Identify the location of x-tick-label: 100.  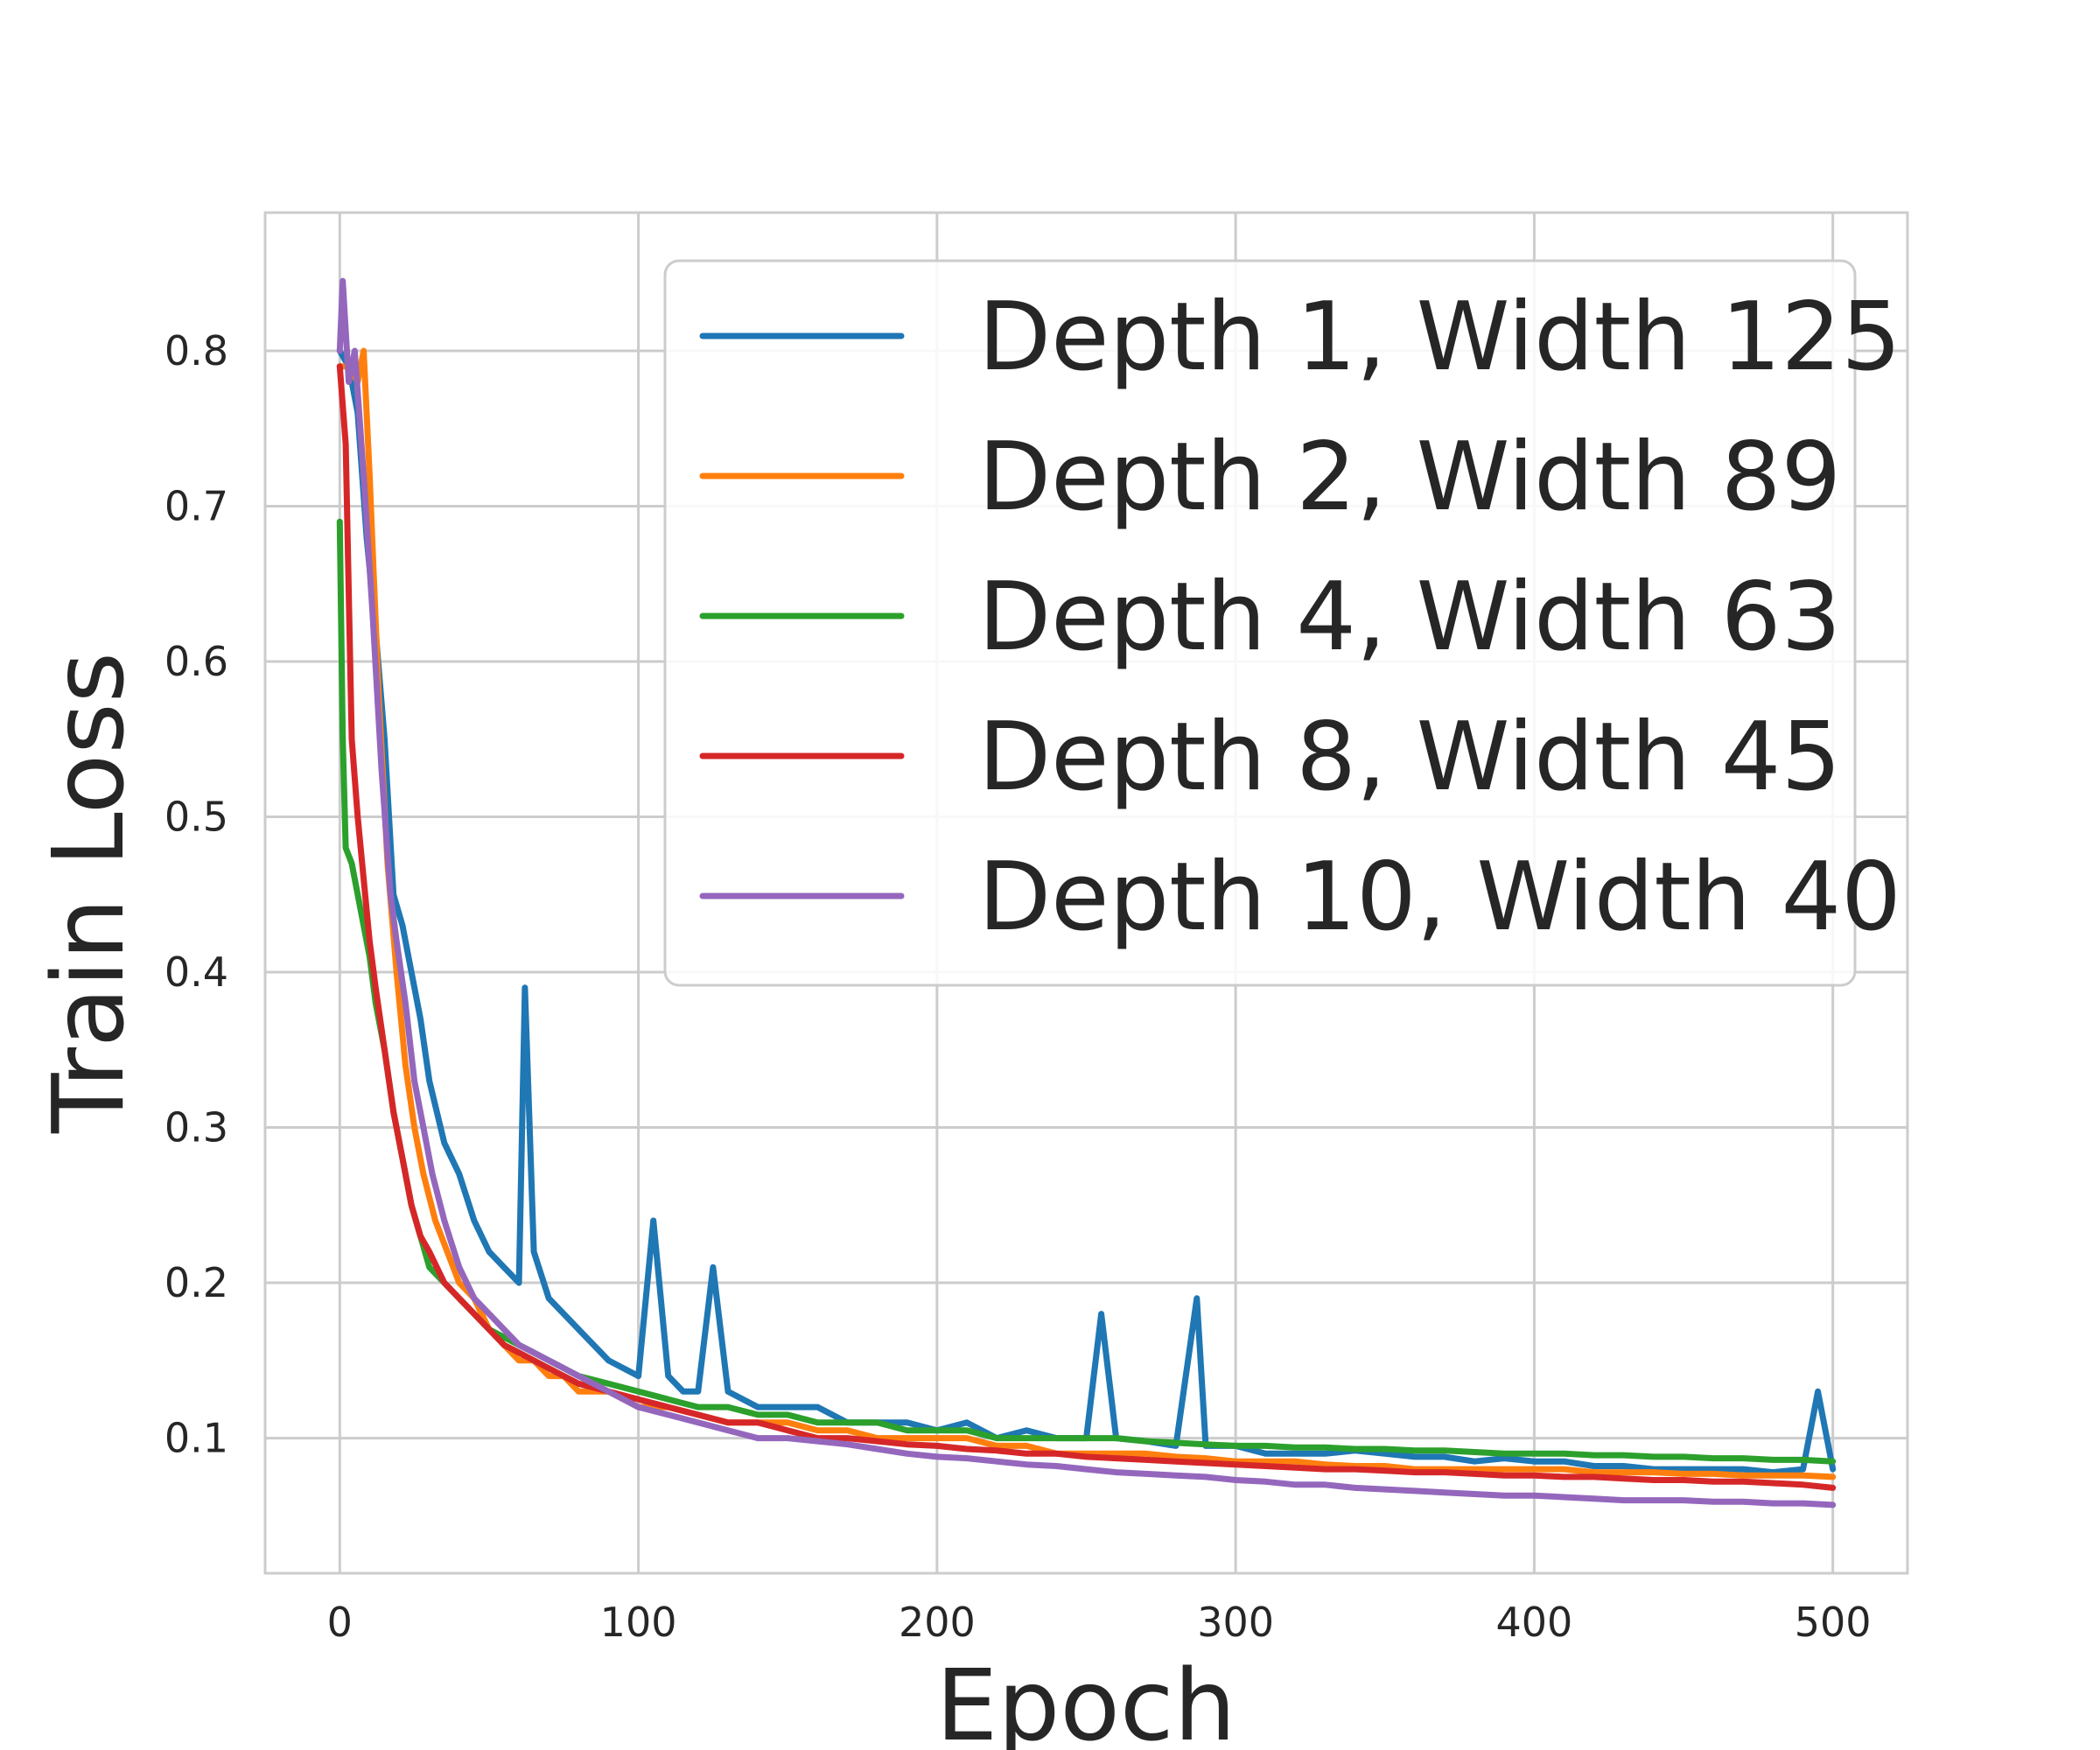
(638, 1622).